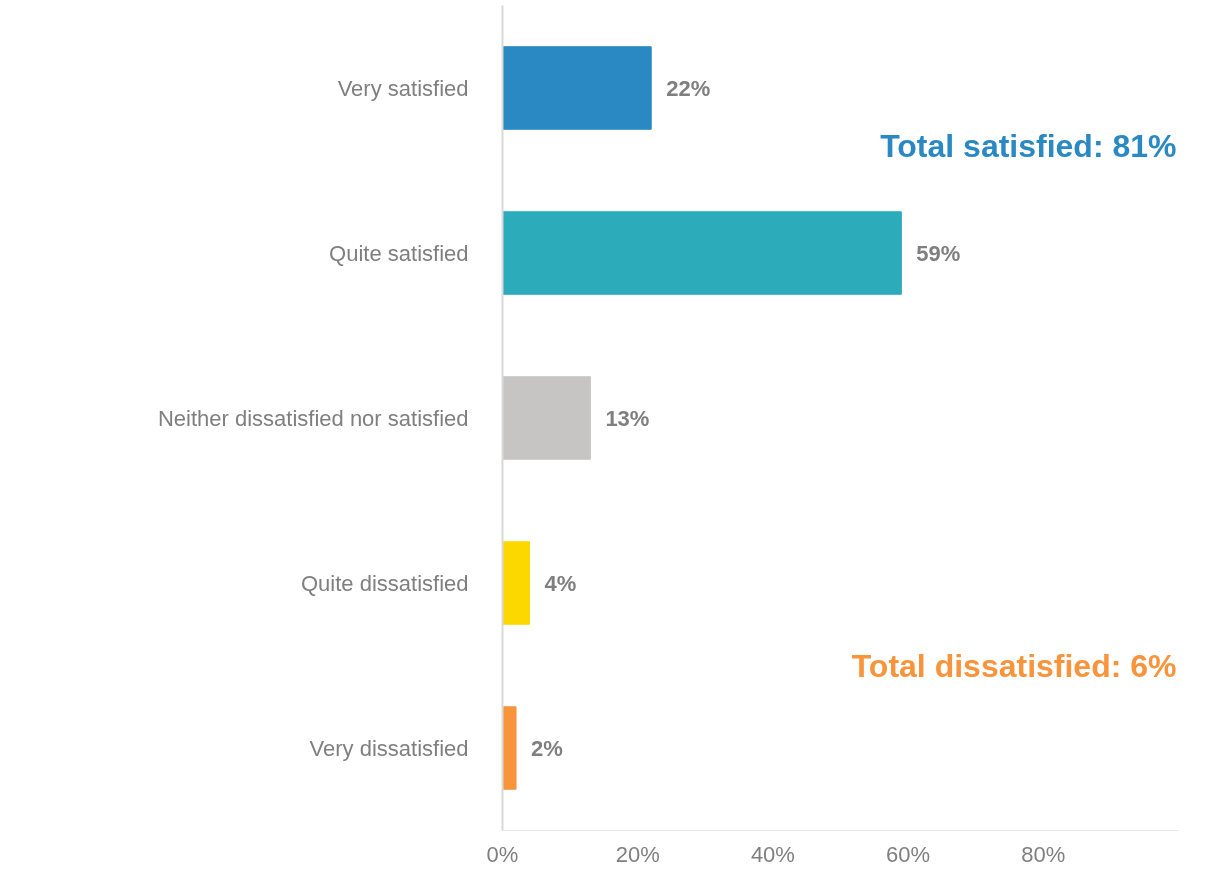  Describe the element at coordinates (399, 253) in the screenshot. I see `y-tick-label: Quite satisfied` at that location.